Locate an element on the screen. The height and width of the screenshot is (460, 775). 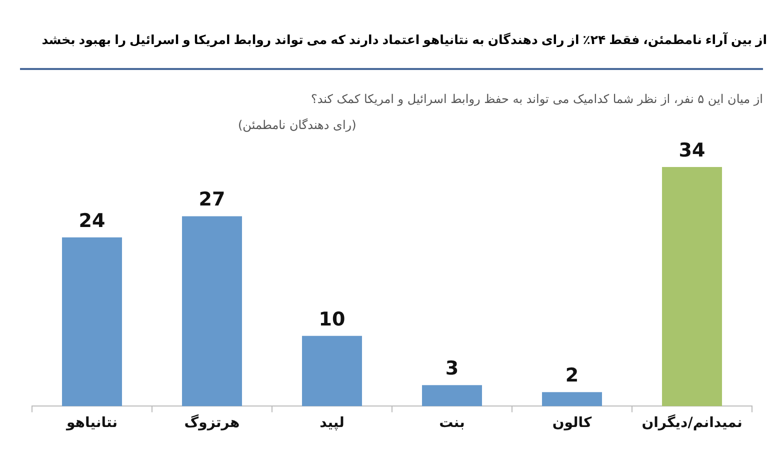
x-tick-label: بنت is located at coordinates (452, 423).